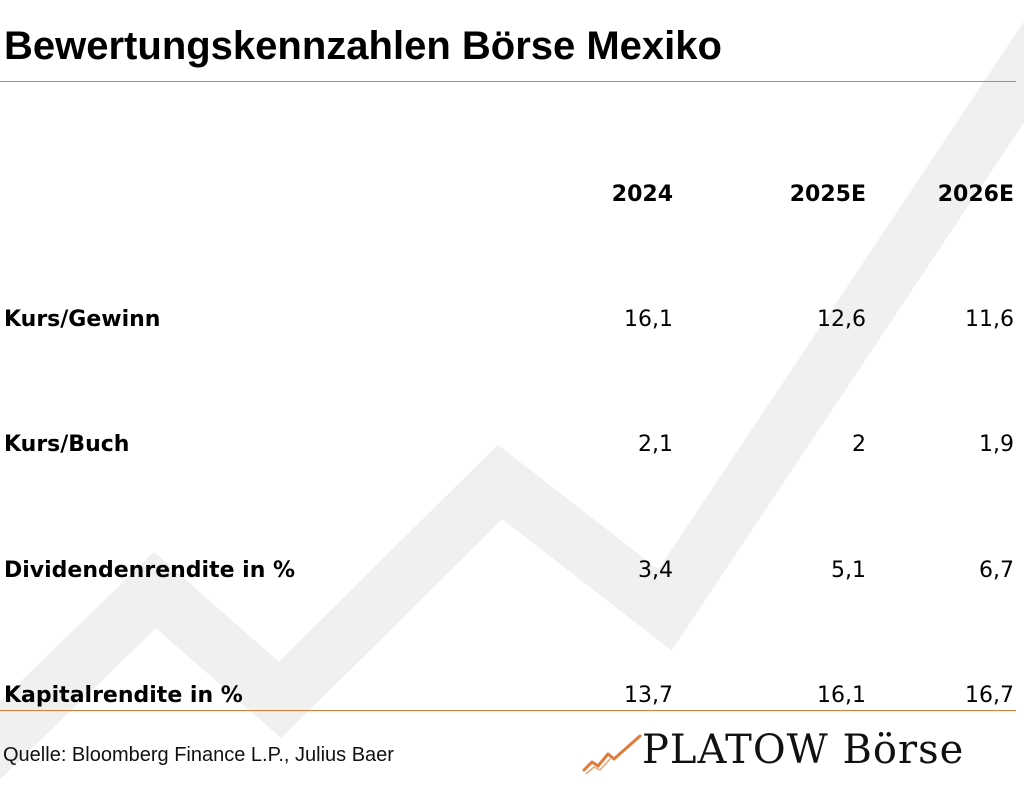 The image size is (1024, 786). I want to click on table-cell: 5,1, so click(848, 570).